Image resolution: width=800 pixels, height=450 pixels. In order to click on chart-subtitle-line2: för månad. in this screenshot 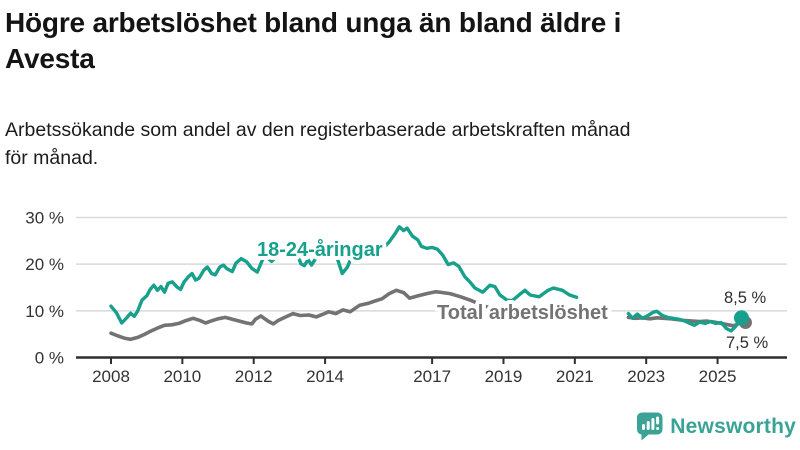, I will do `click(52, 158)`.